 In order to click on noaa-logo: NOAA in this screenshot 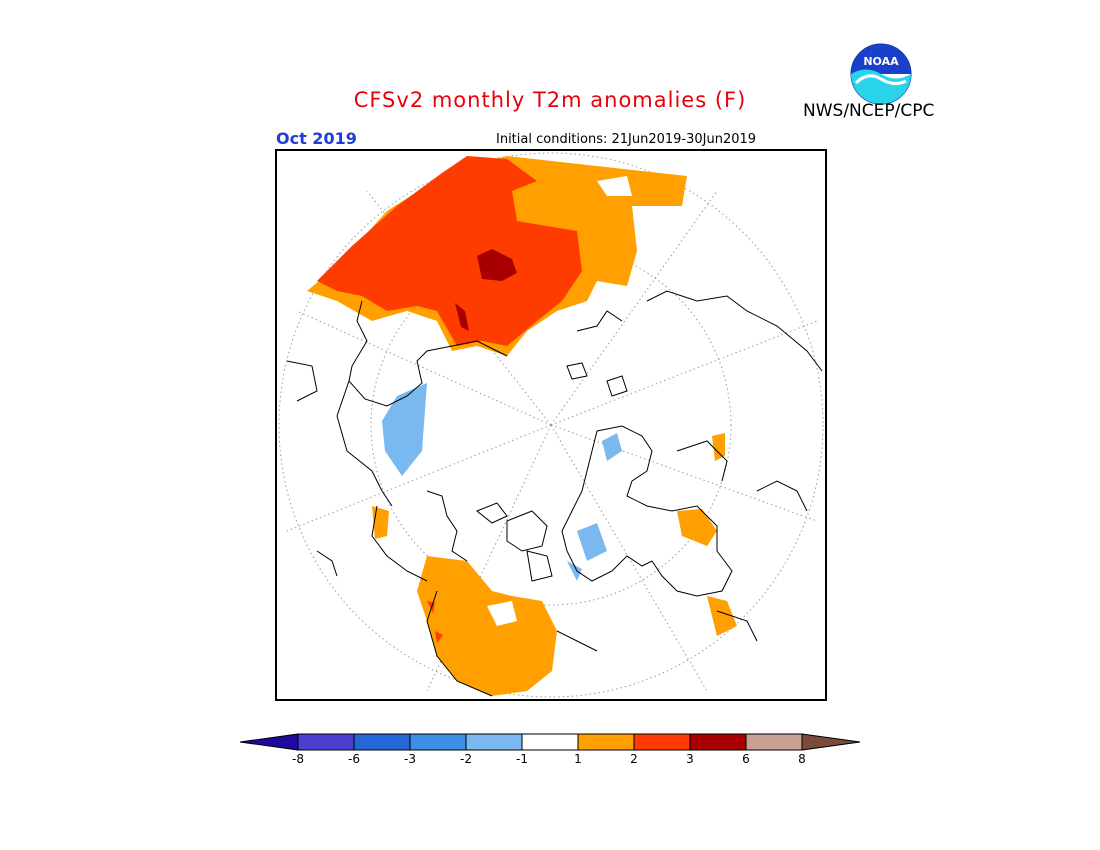, I will do `click(881, 76)`.